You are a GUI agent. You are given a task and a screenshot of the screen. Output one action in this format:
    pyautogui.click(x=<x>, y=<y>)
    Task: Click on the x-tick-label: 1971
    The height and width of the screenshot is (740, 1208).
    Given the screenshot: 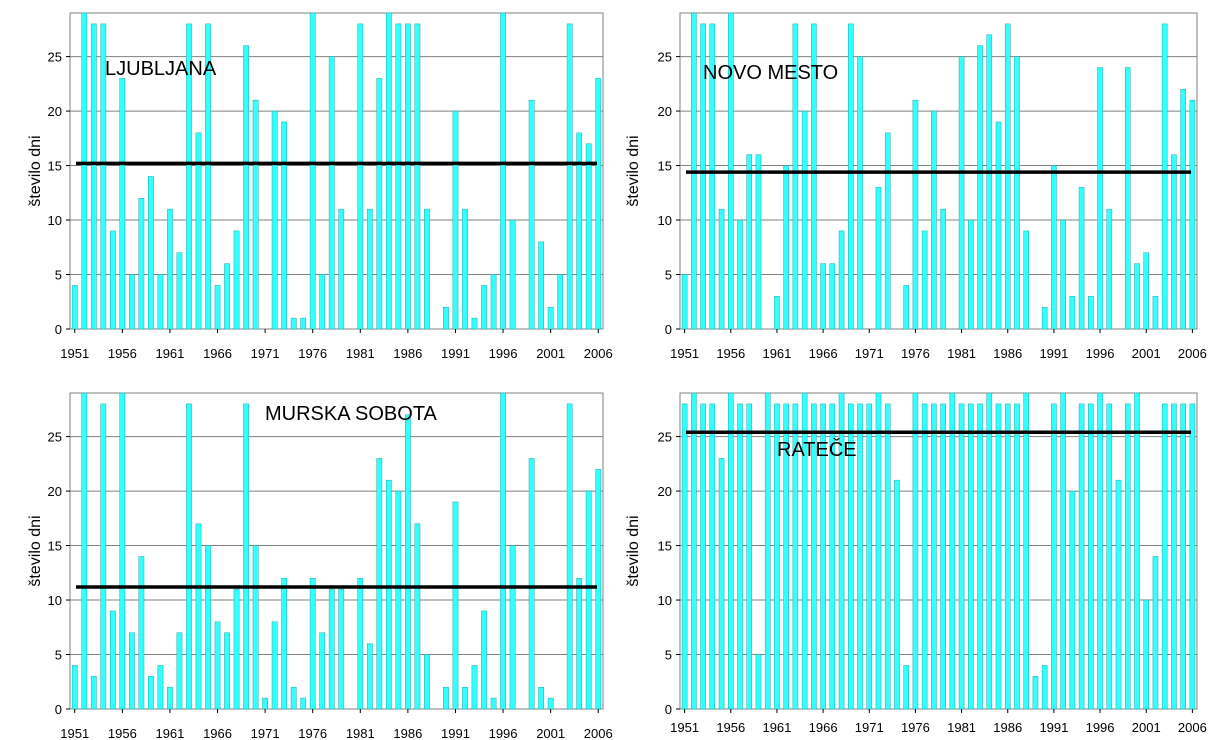 What is the action you would take?
    pyautogui.click(x=869, y=727)
    